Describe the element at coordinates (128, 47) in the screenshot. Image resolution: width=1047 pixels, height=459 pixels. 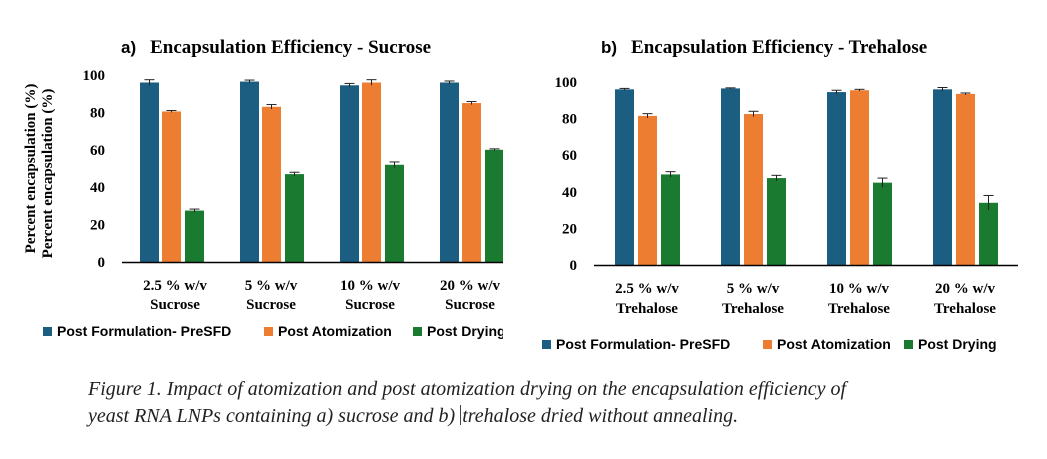
I see `panel-label: a)` at that location.